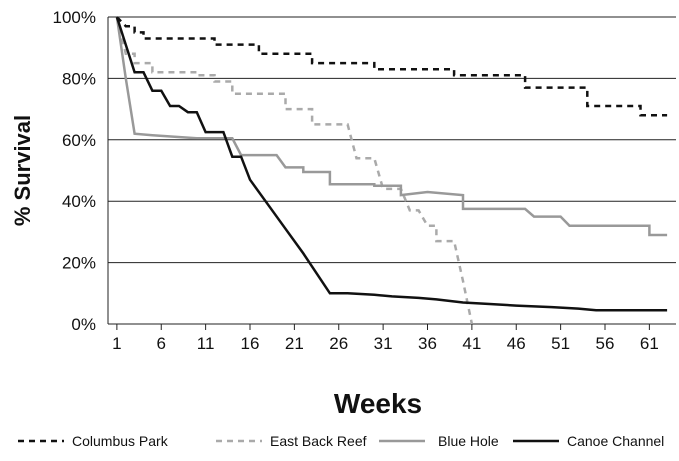  I want to click on x-axis-title: Weeks, so click(378, 403).